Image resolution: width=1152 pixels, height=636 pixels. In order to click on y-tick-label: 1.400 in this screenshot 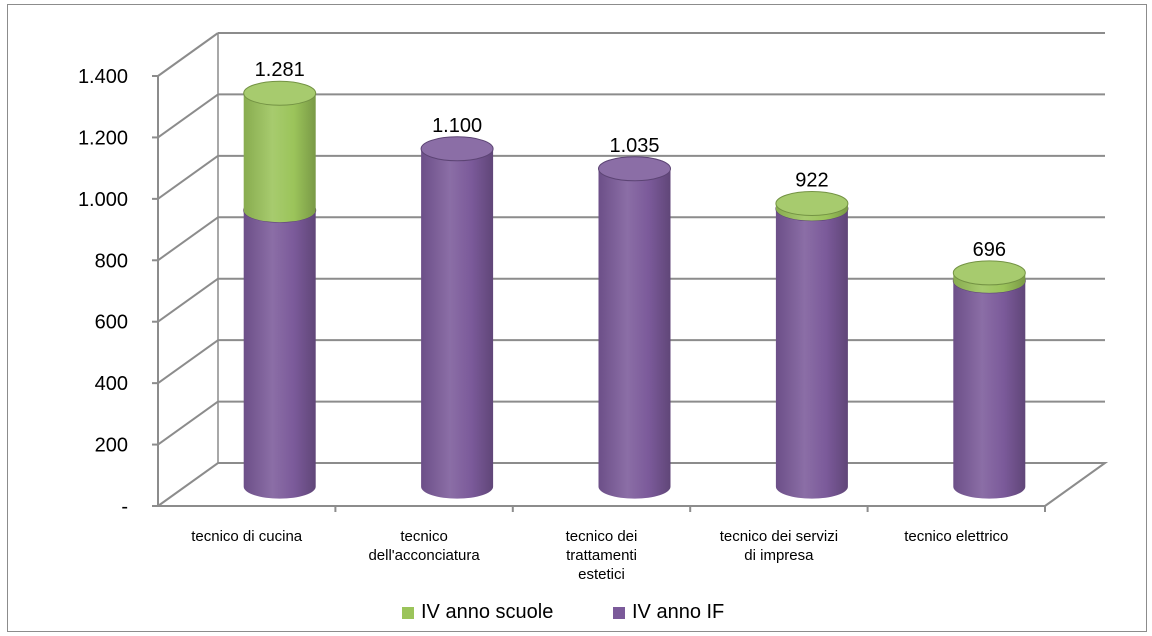, I will do `click(103, 77)`.